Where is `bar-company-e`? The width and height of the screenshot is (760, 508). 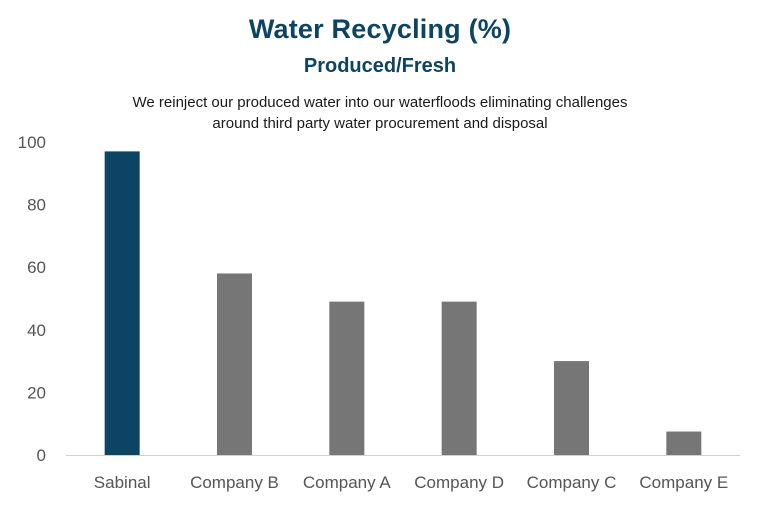
bar-company-e is located at coordinates (684, 443).